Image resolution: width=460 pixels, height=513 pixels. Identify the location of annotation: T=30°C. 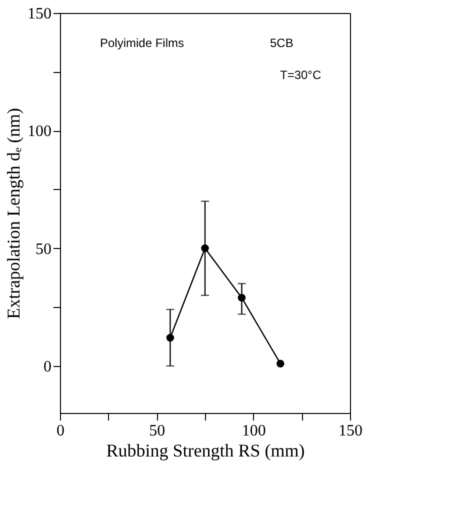
(301, 75).